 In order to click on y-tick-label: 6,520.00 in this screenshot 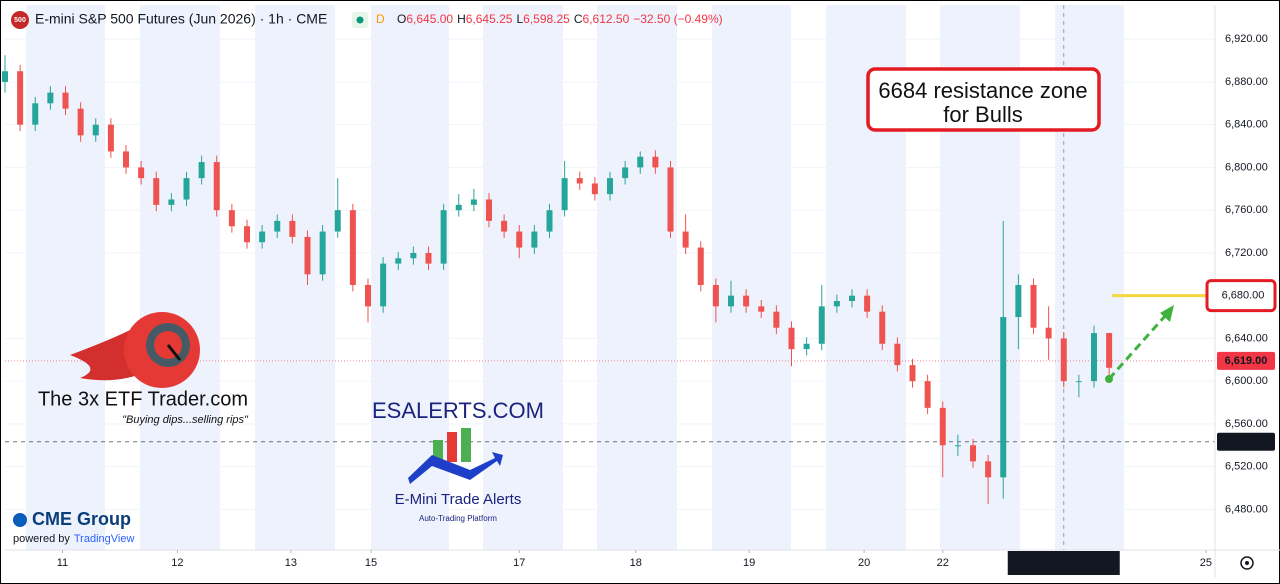, I will do `click(1246, 467)`.